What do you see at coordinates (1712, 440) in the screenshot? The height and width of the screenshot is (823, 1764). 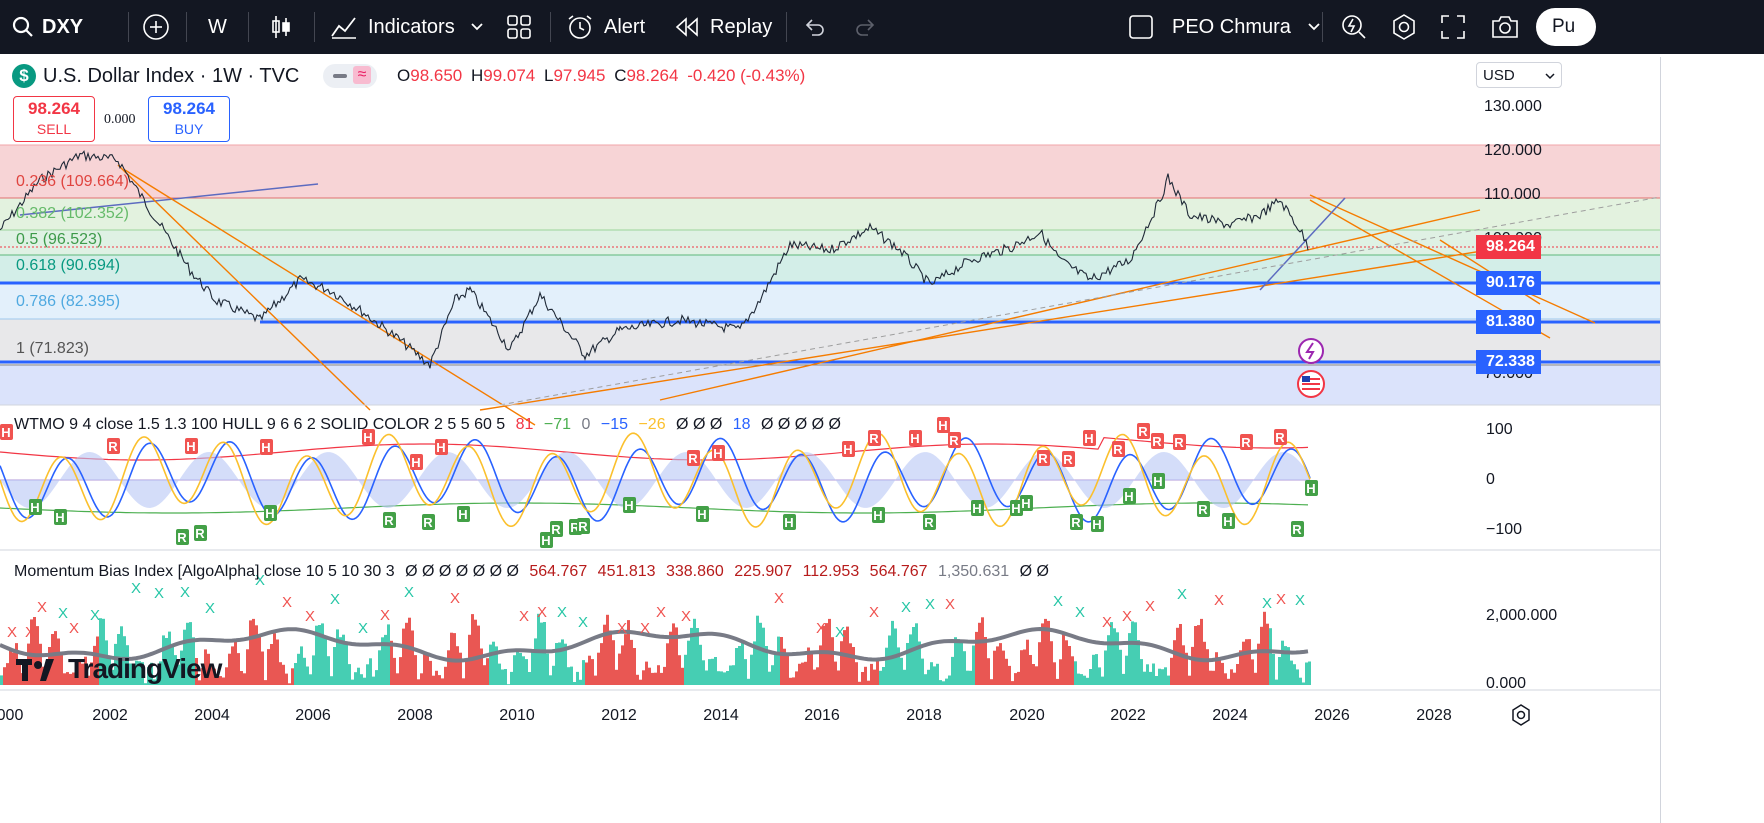 I see `price-axis` at bounding box center [1712, 440].